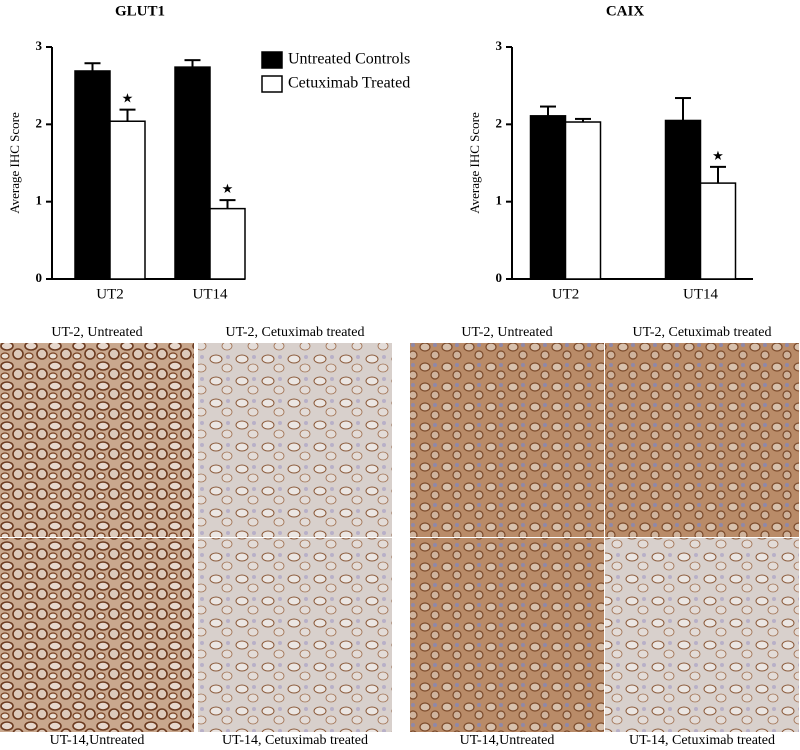 The height and width of the screenshot is (750, 800). What do you see at coordinates (140, 11) in the screenshot?
I see `chart-title: GLUT1` at bounding box center [140, 11].